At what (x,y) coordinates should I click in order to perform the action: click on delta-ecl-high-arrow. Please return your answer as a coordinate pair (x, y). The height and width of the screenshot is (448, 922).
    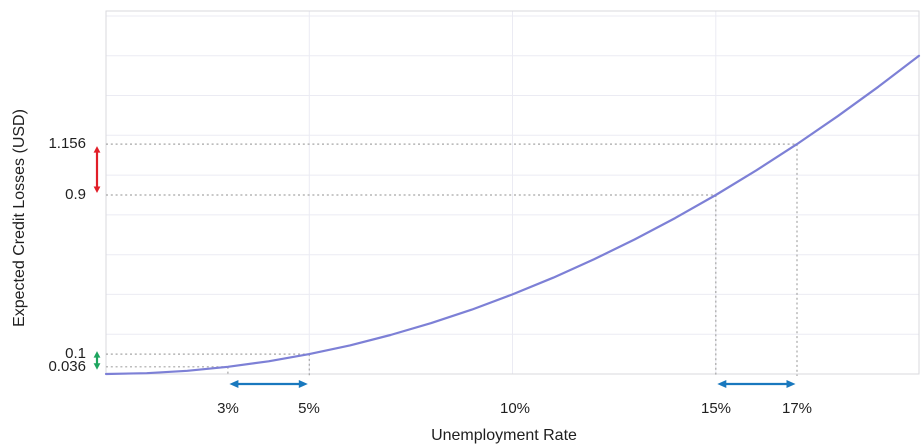
    Looking at the image, I should click on (97, 169).